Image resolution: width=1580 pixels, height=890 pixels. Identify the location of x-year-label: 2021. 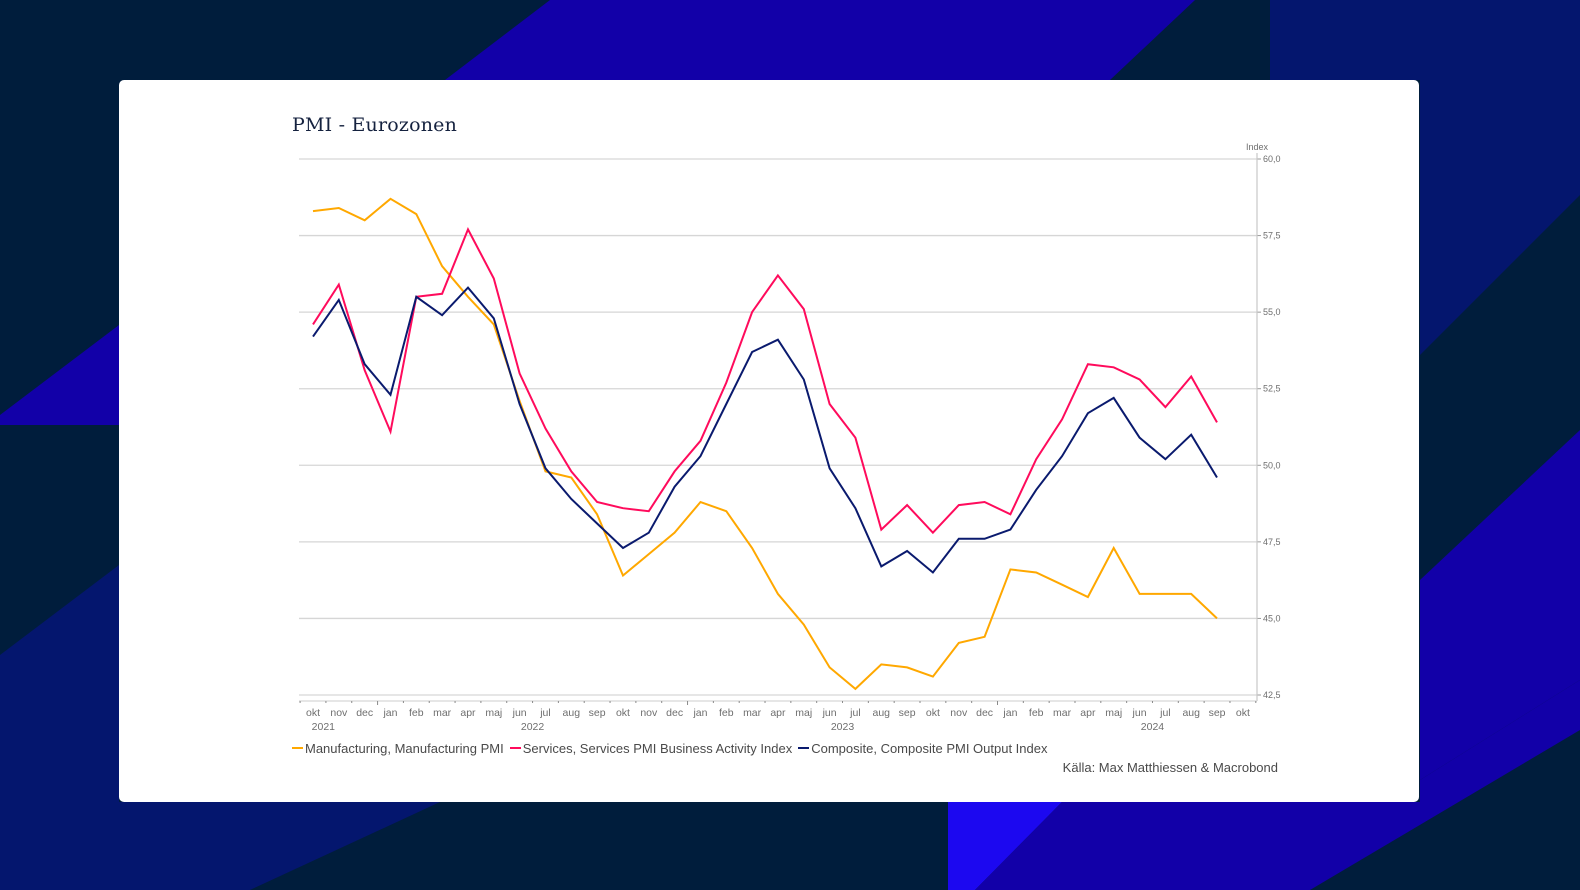
(324, 727).